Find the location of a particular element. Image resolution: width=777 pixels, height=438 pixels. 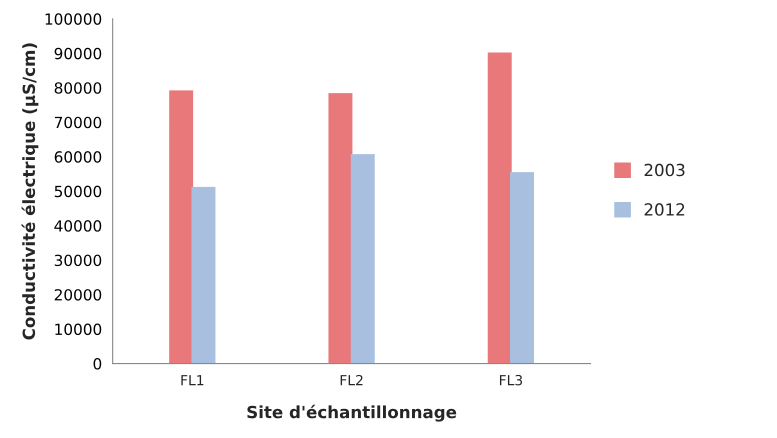

y-tick-label: 50000 is located at coordinates (78, 192).